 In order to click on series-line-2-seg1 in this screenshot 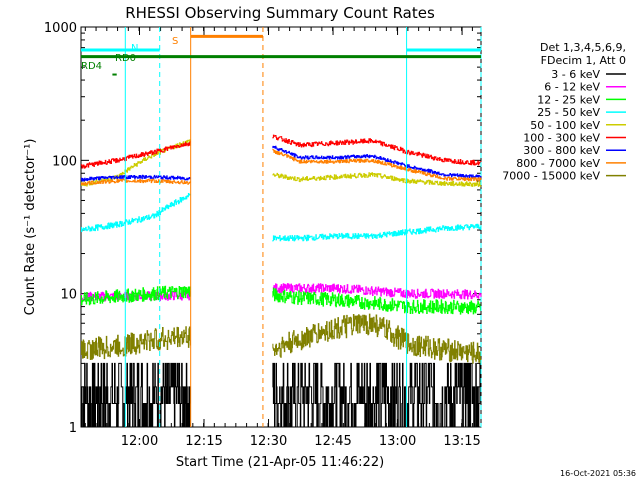, I will do `click(377, 301)`.